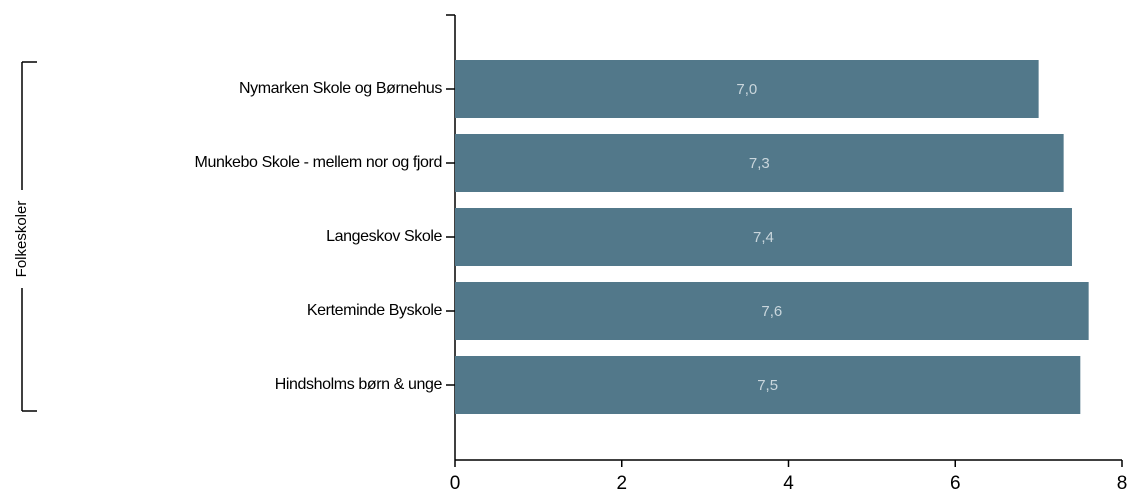 This screenshot has height=498, width=1133. Describe the element at coordinates (318, 162) in the screenshot. I see `y-tick-label: Munkebo Skole - mellem nor og fjord` at that location.